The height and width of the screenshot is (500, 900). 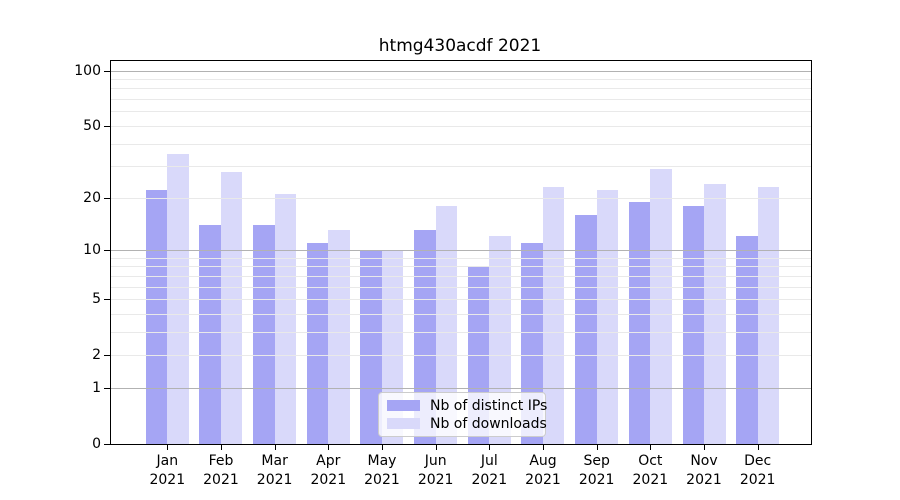 What do you see at coordinates (747, 340) in the screenshot?
I see `bar-dec-2021-distinct-ips` at bounding box center [747, 340].